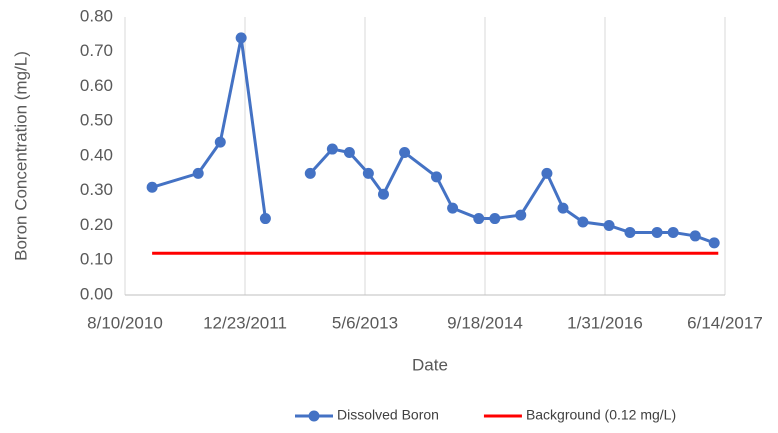  I want to click on x-tick-label: 5/6/2013, so click(365, 322).